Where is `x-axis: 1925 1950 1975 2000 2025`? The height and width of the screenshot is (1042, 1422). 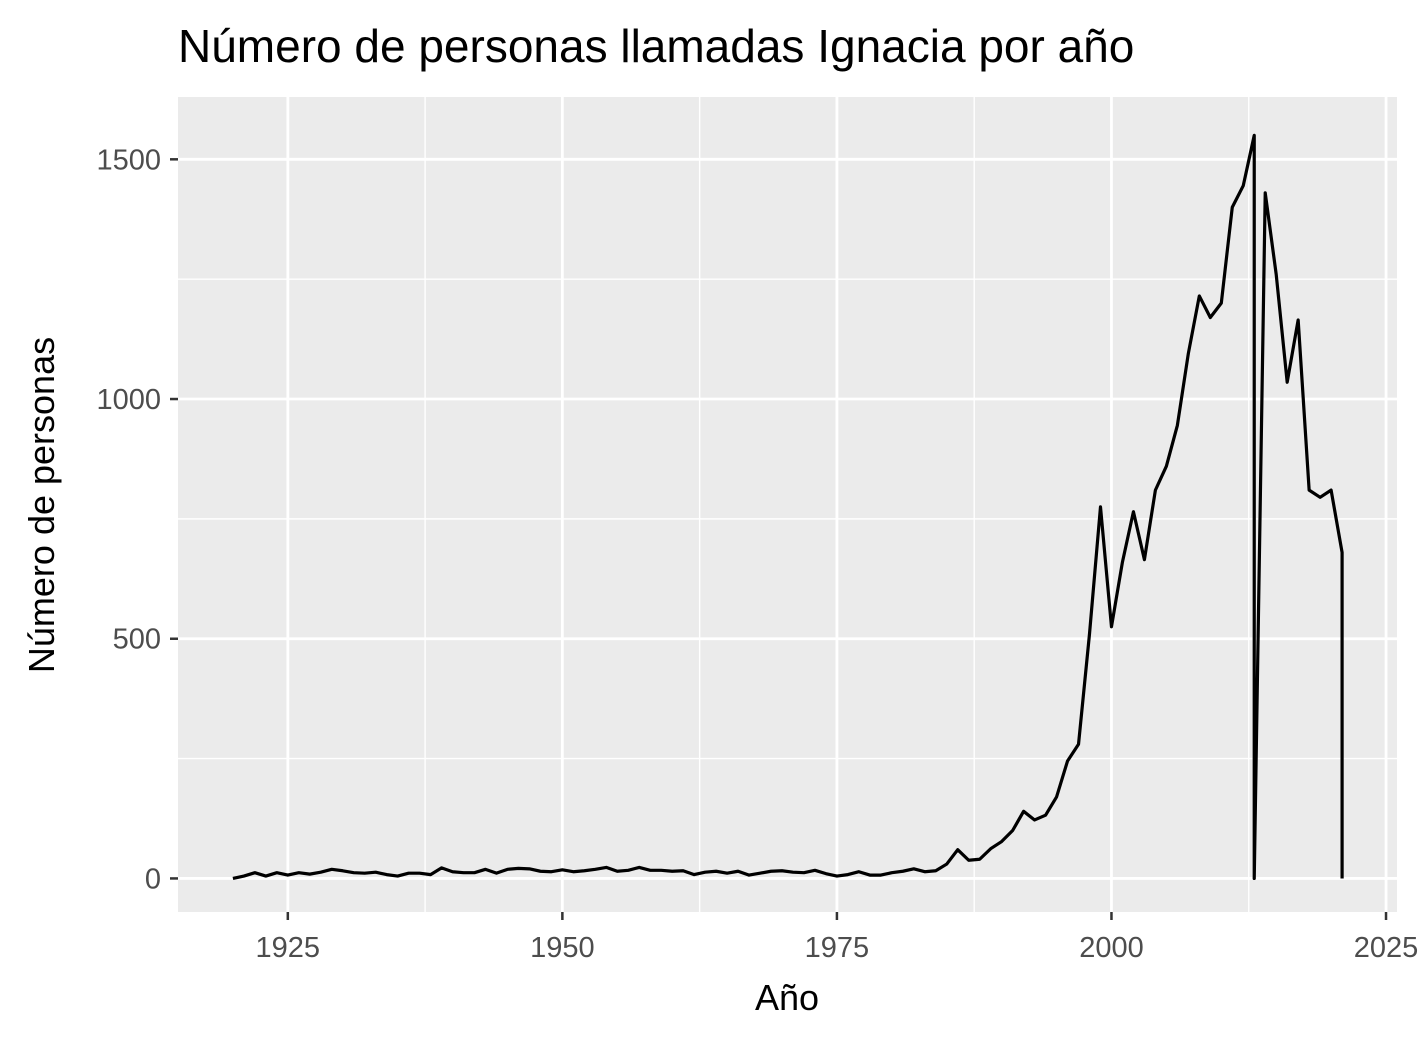 x-axis: 1925 1950 1975 2000 2025 is located at coordinates (837, 938).